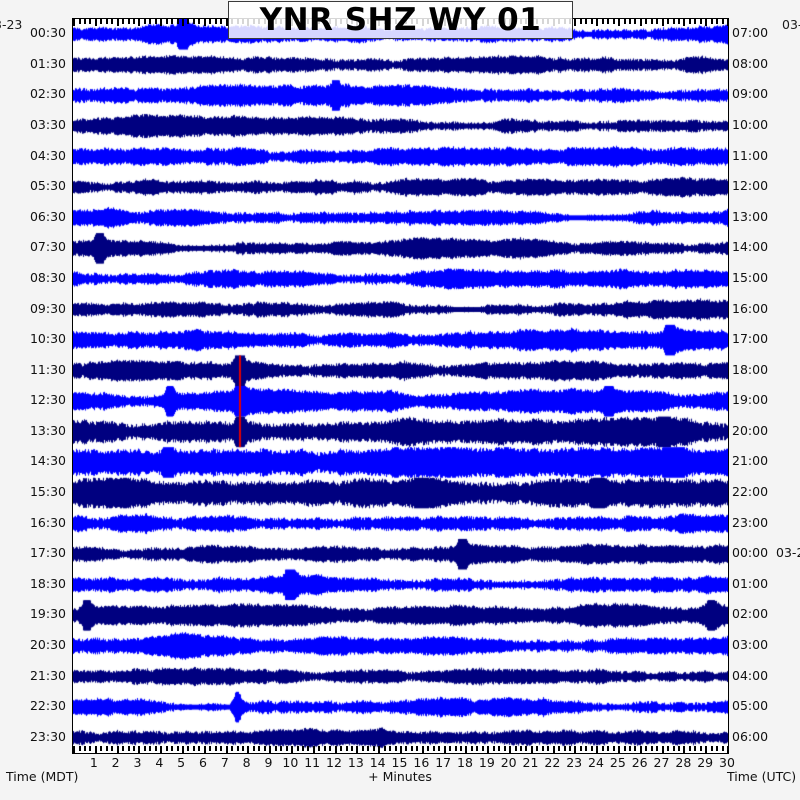 The image size is (800, 800). Describe the element at coordinates (639, 762) in the screenshot. I see `minute-tick-label: 26` at that location.